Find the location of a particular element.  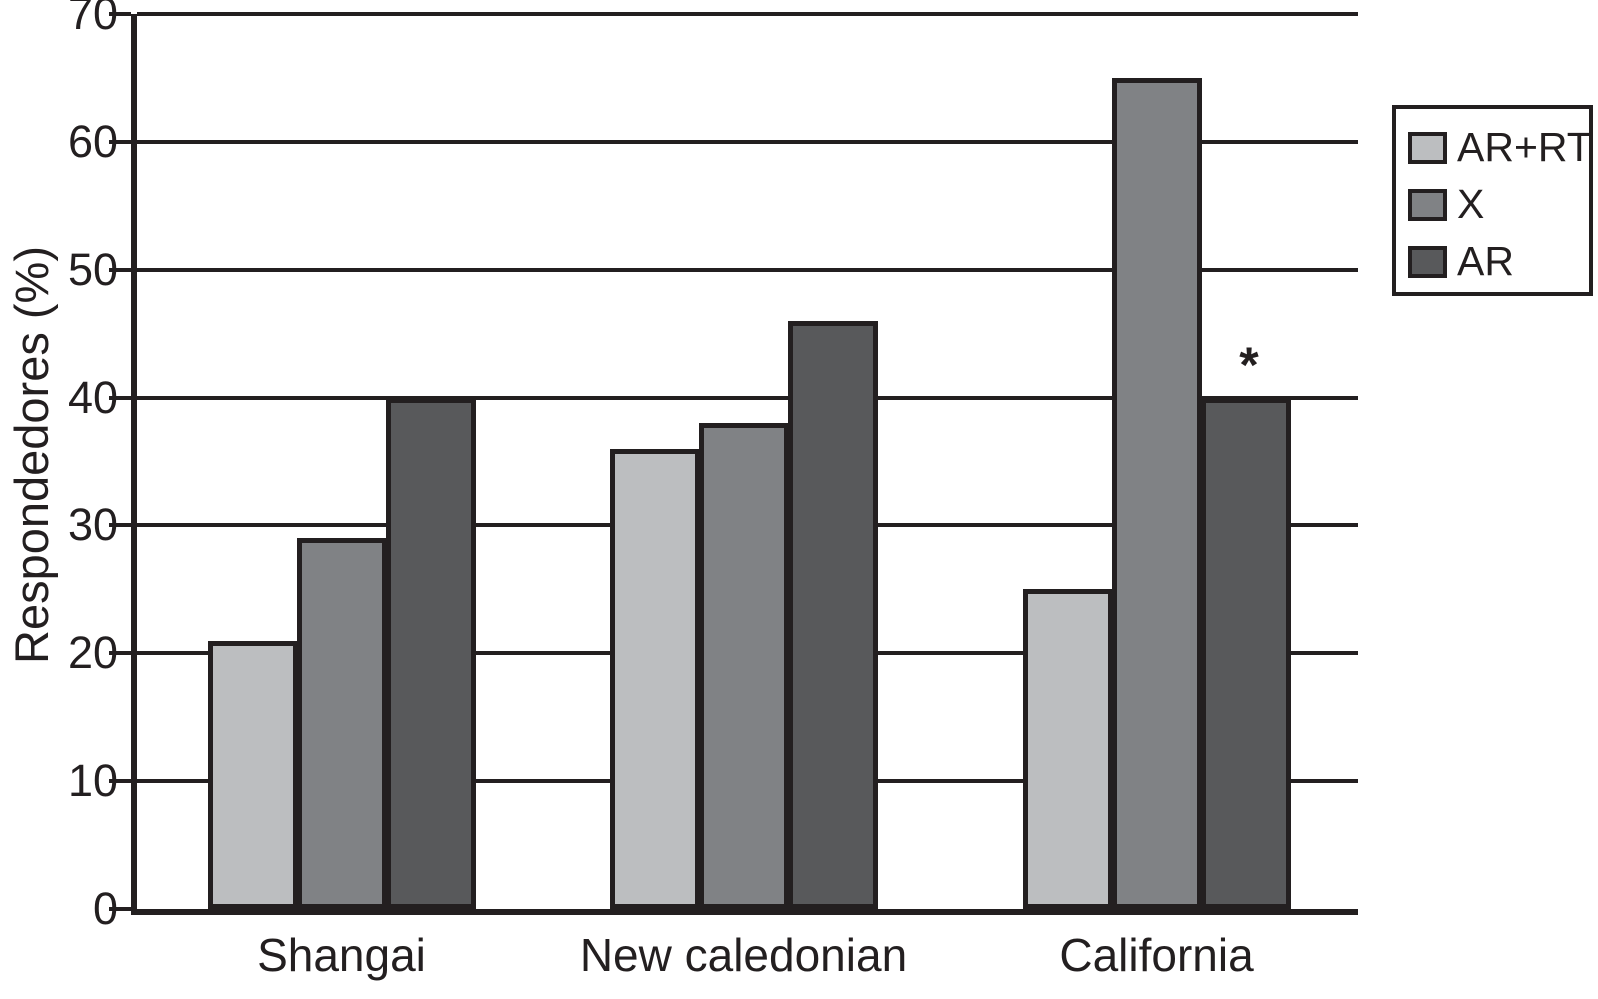

y-tick-label-0: 0 is located at coordinates (105, 908).